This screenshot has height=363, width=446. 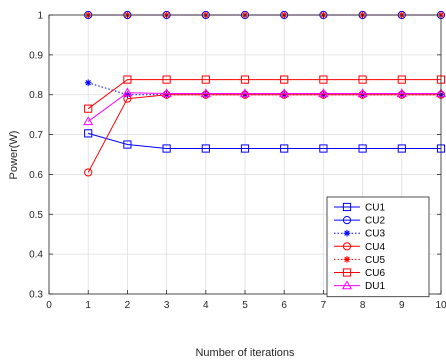 I want to click on x-tick-label: 9, so click(x=402, y=305).